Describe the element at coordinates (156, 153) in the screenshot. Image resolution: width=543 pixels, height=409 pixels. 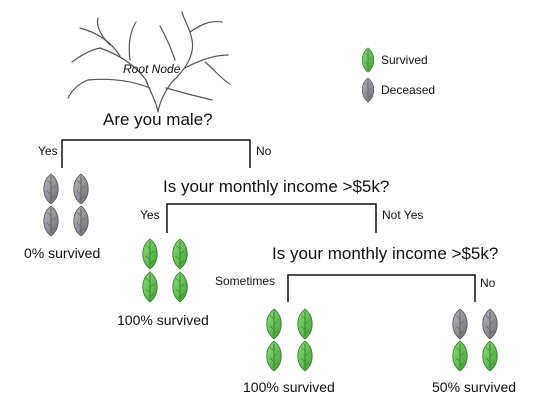
I see `q1-edge-yes` at that location.